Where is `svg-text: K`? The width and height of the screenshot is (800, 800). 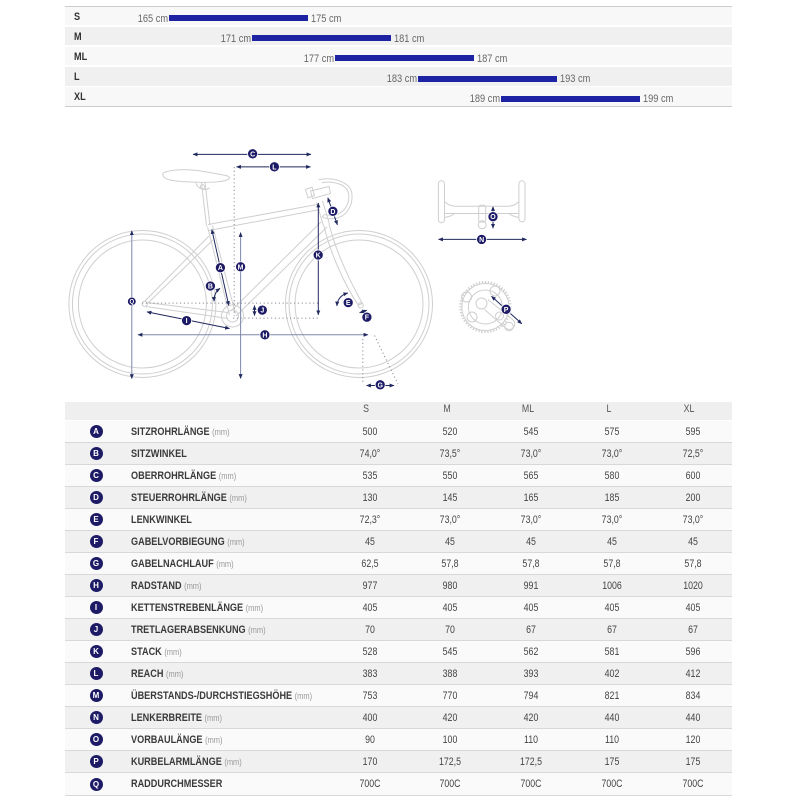 svg-text: K is located at coordinates (318, 256).